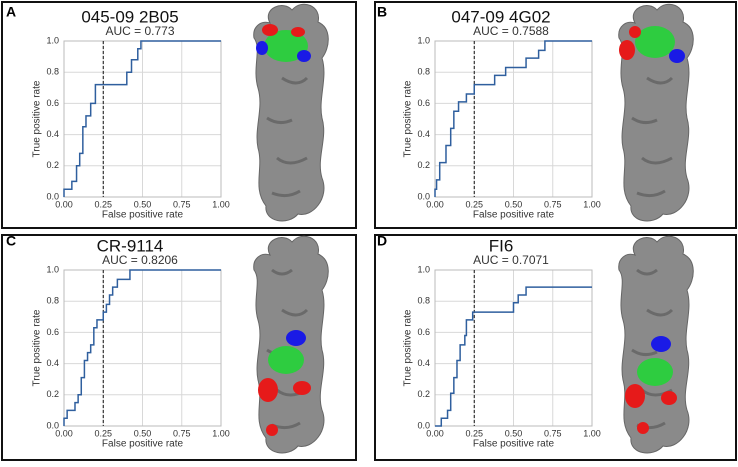  What do you see at coordinates (129, 16) in the screenshot?
I see `chart-title: 045-09 2B05` at bounding box center [129, 16].